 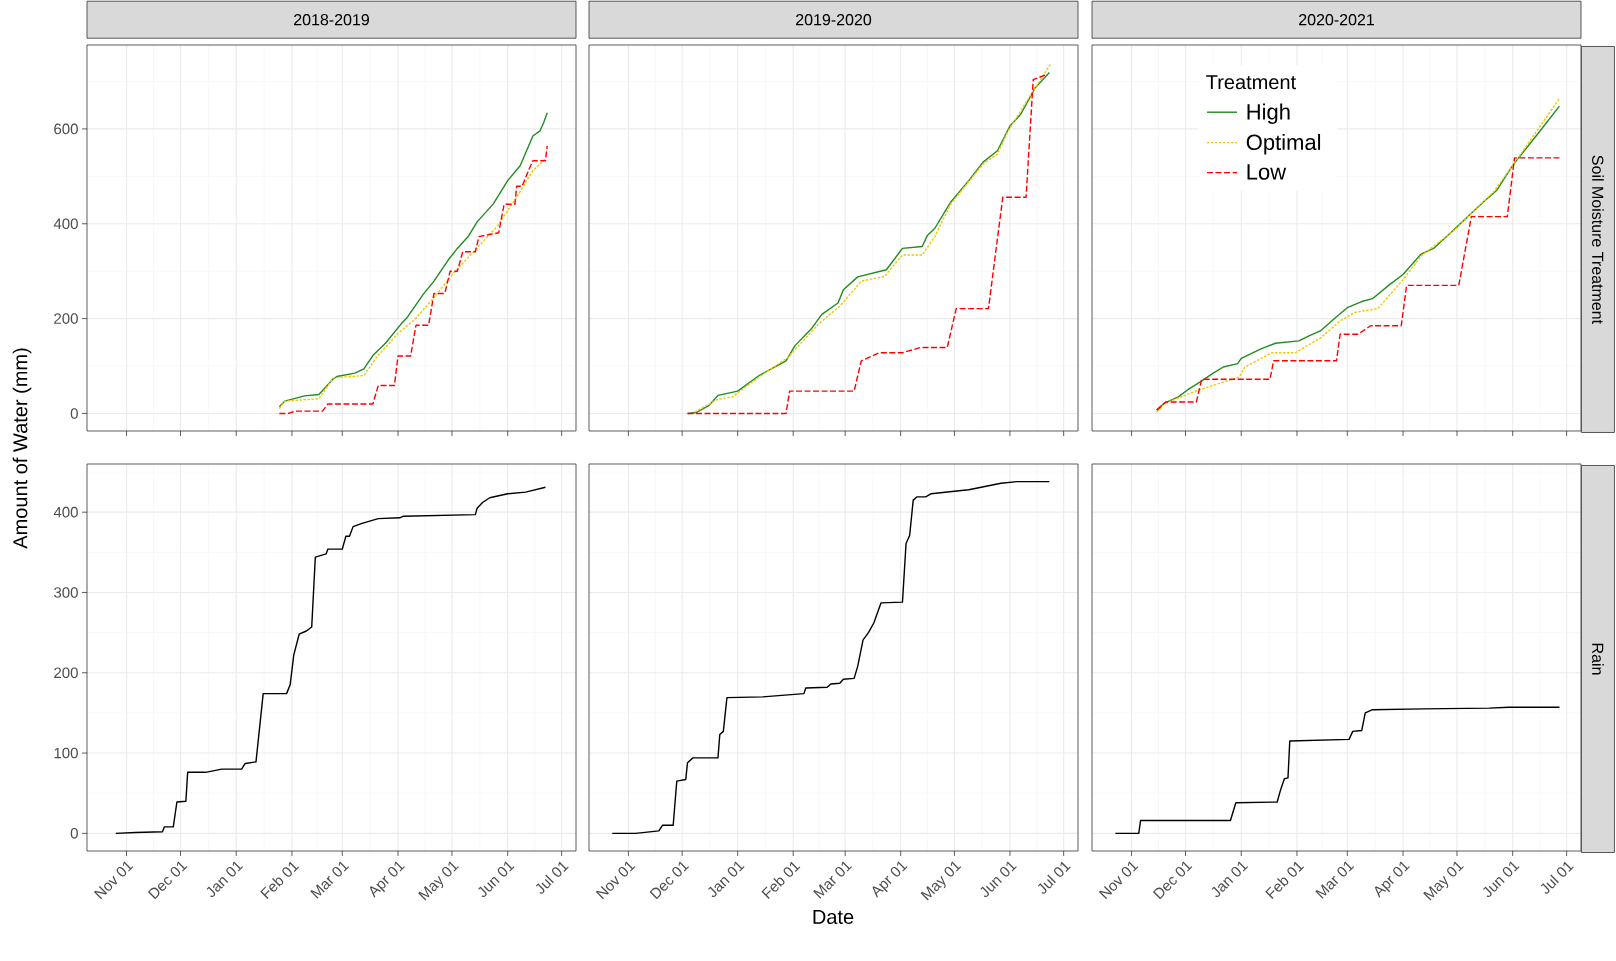 I want to click on y-axis-title: Amount of Water (mm), so click(x=22, y=448).